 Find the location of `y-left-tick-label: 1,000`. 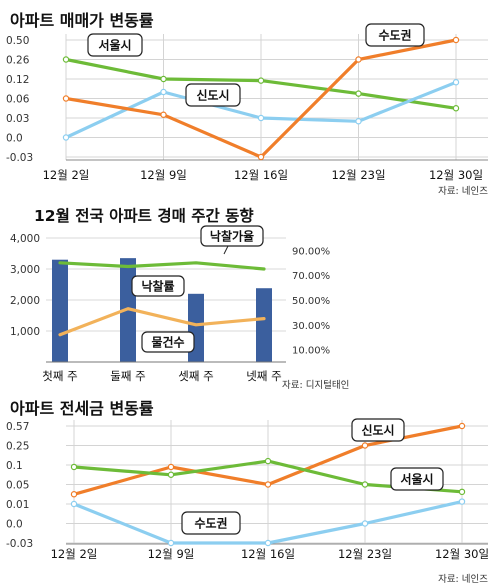

y-left-tick-label: 1,000 is located at coordinates (25, 332).